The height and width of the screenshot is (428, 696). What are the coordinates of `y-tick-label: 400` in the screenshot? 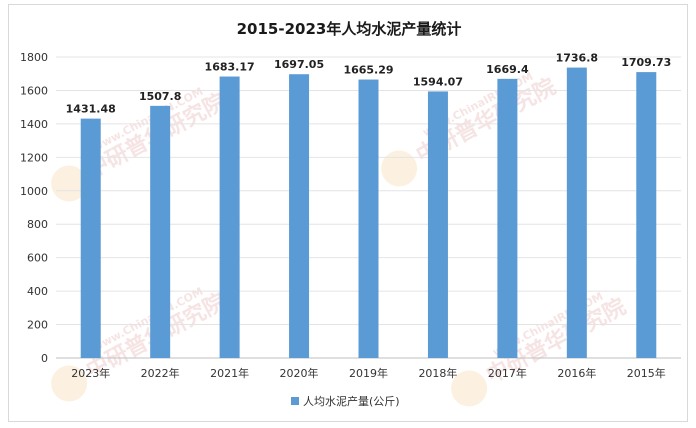 It's located at (37, 291).